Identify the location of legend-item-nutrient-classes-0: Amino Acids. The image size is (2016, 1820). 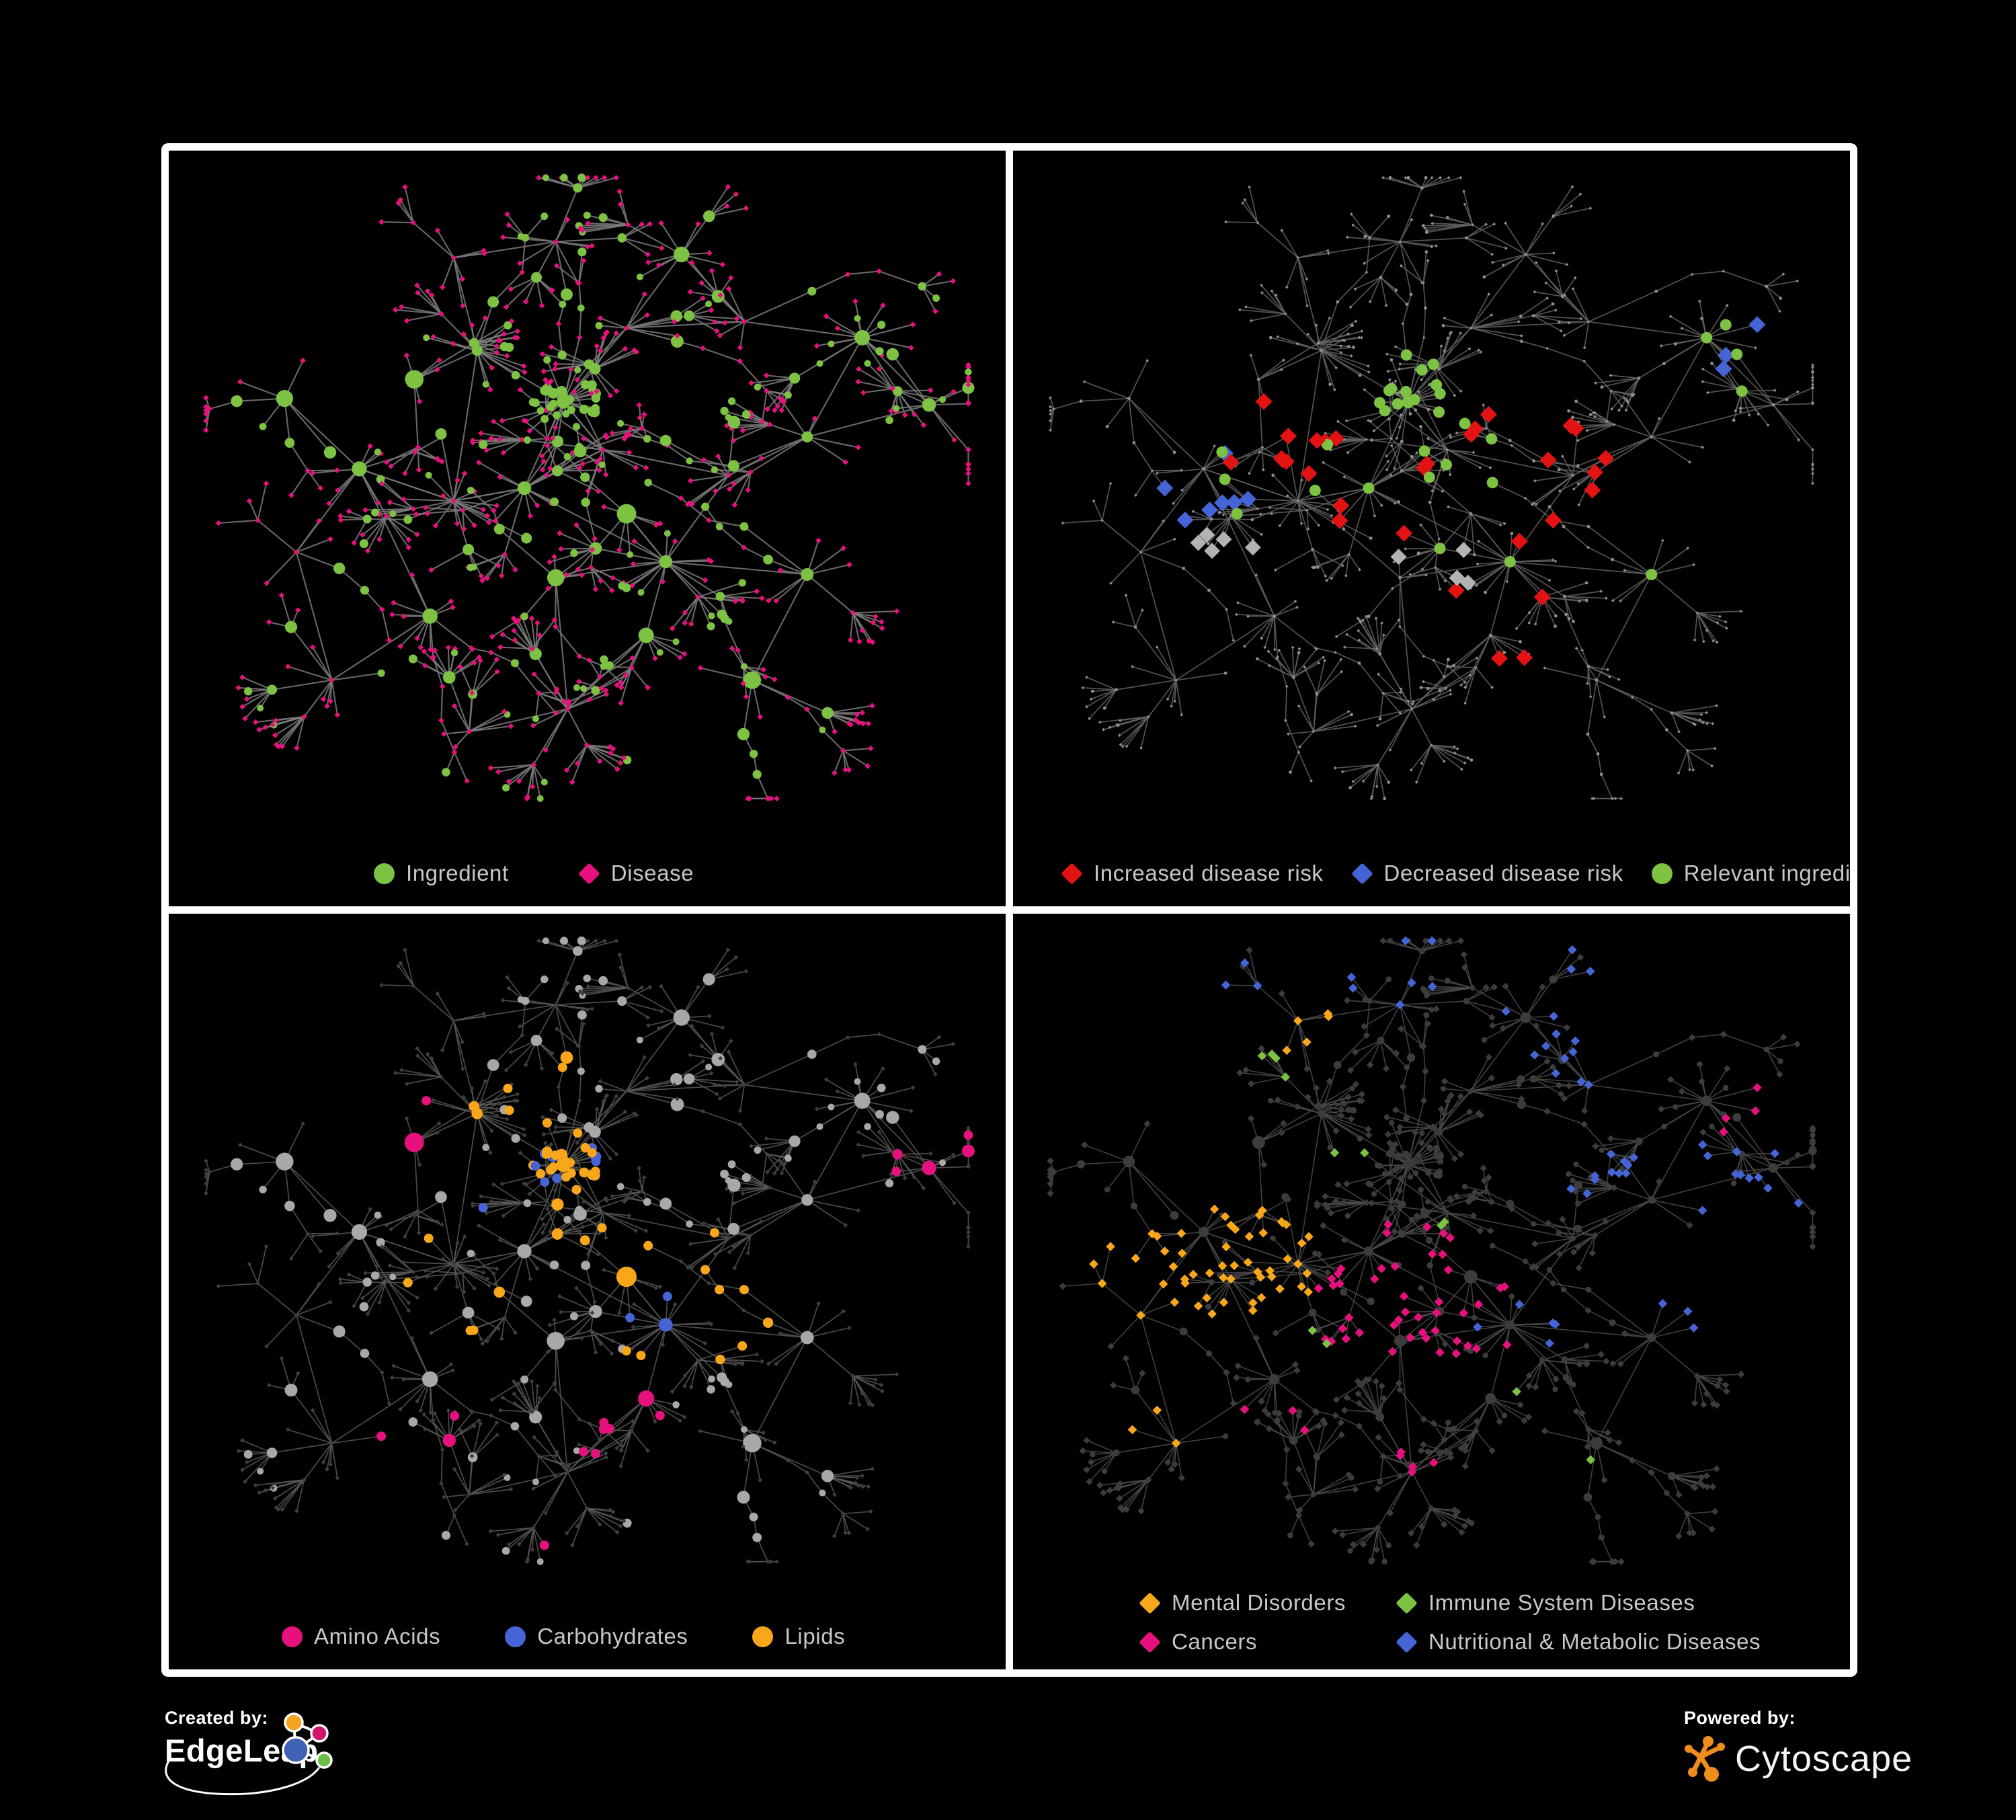
(361, 1636).